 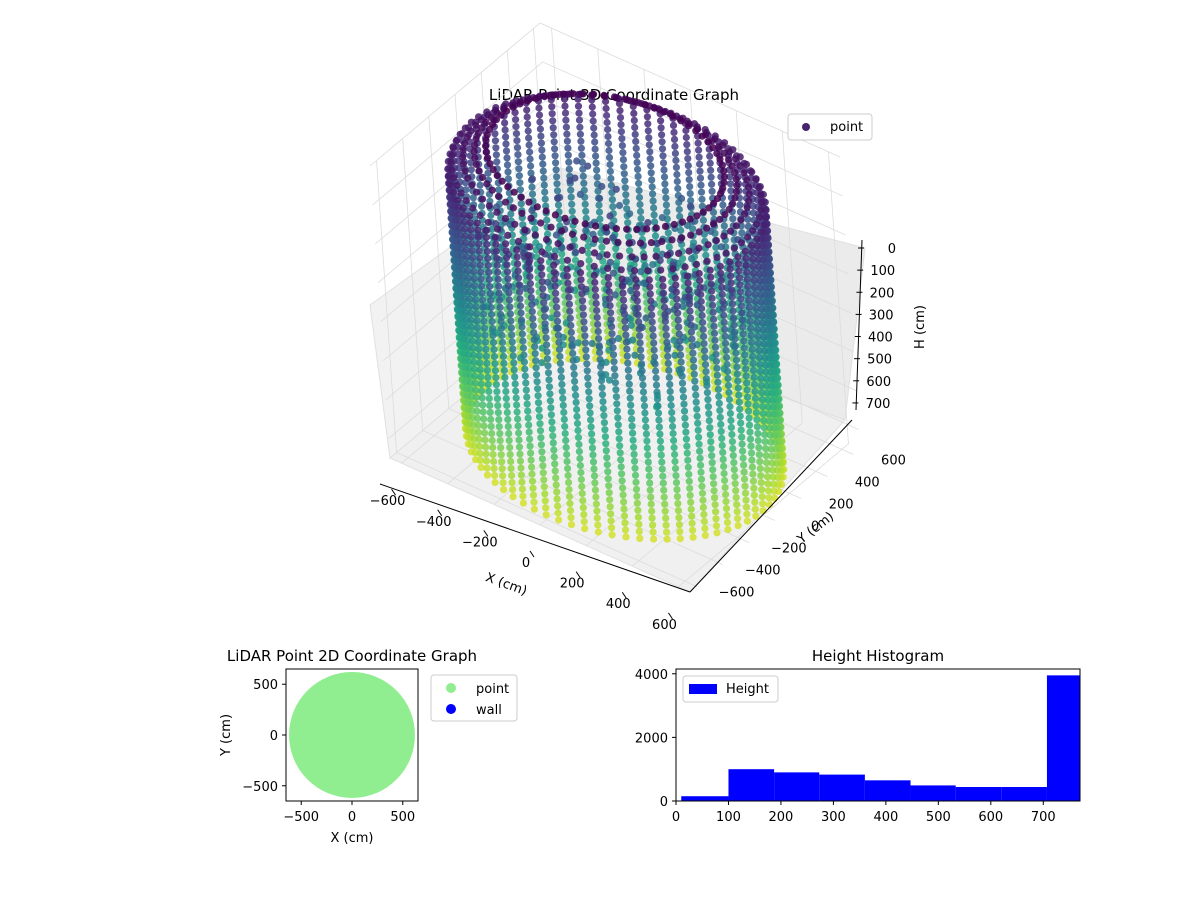 I want to click on plot3d-legend-marker, so click(x=806, y=127).